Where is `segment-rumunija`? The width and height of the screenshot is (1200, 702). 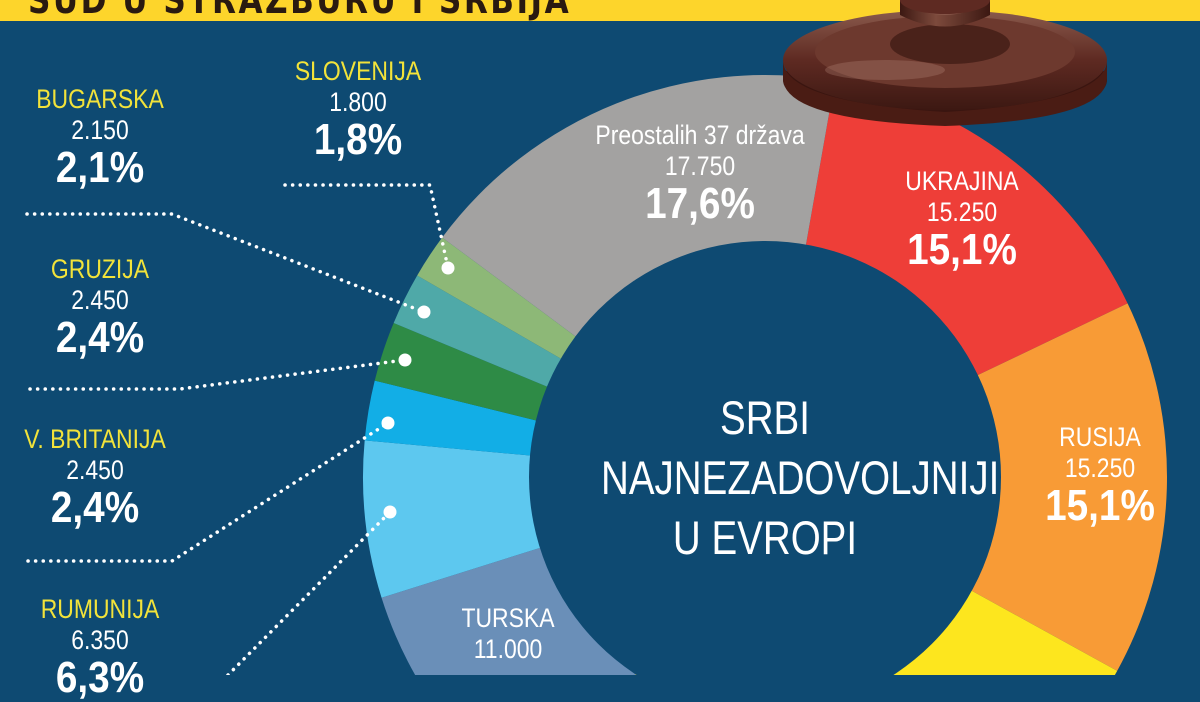 segment-rumunija is located at coordinates (454, 519).